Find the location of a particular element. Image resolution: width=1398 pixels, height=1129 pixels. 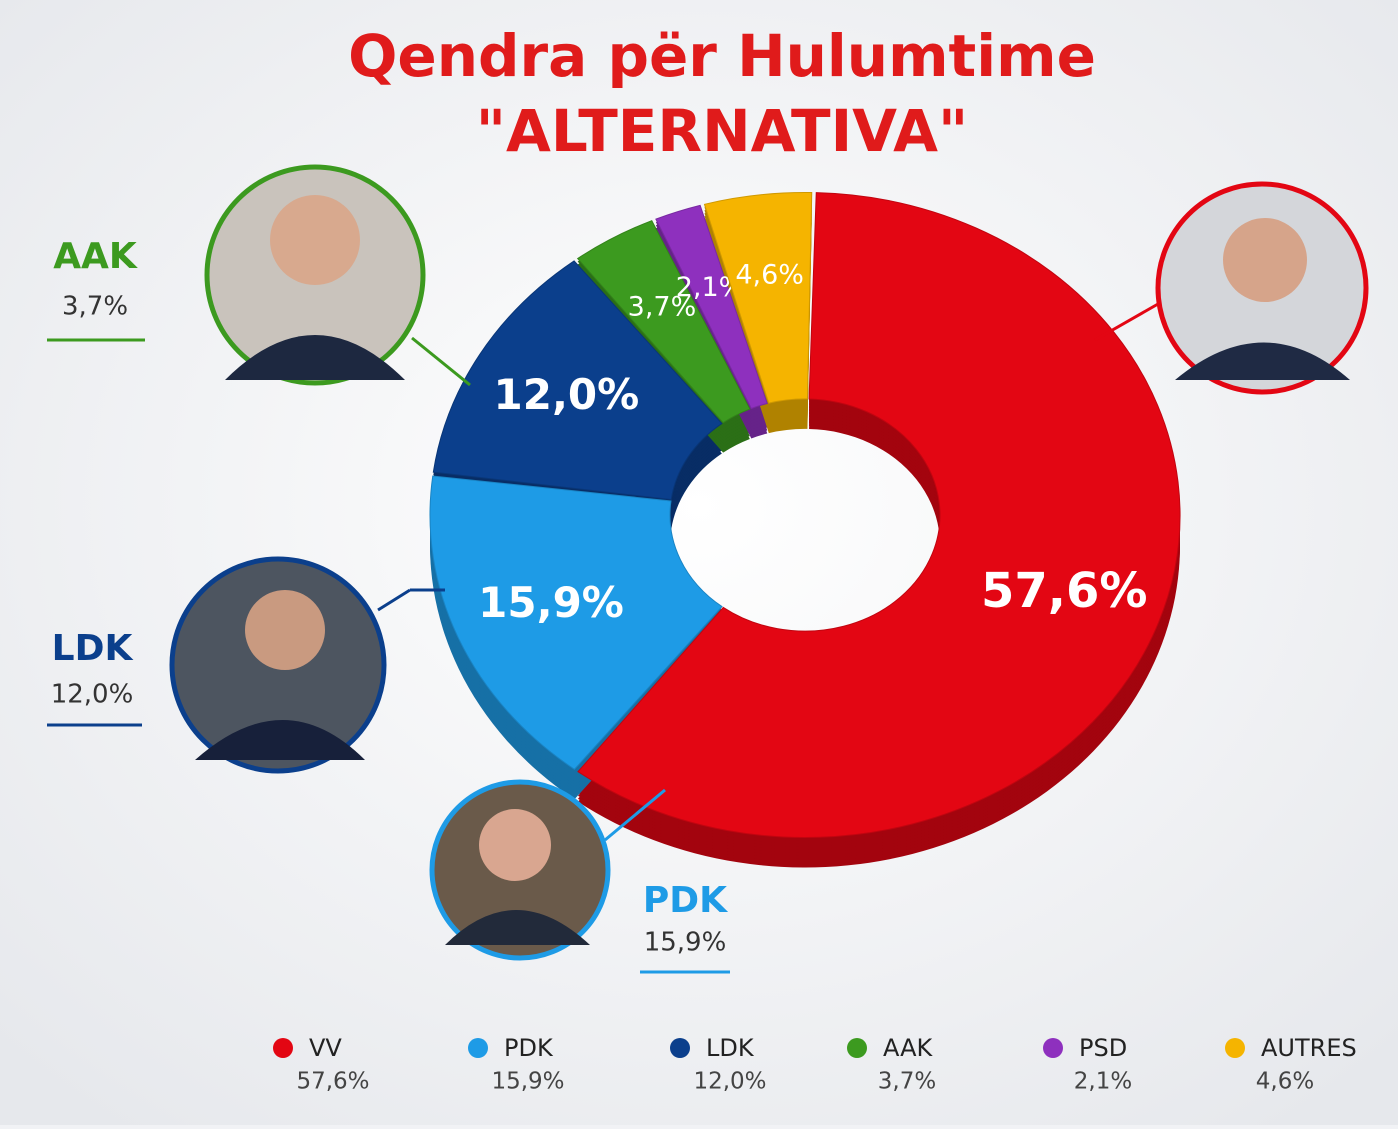

legend-value: 4,6% is located at coordinates (1285, 1082).